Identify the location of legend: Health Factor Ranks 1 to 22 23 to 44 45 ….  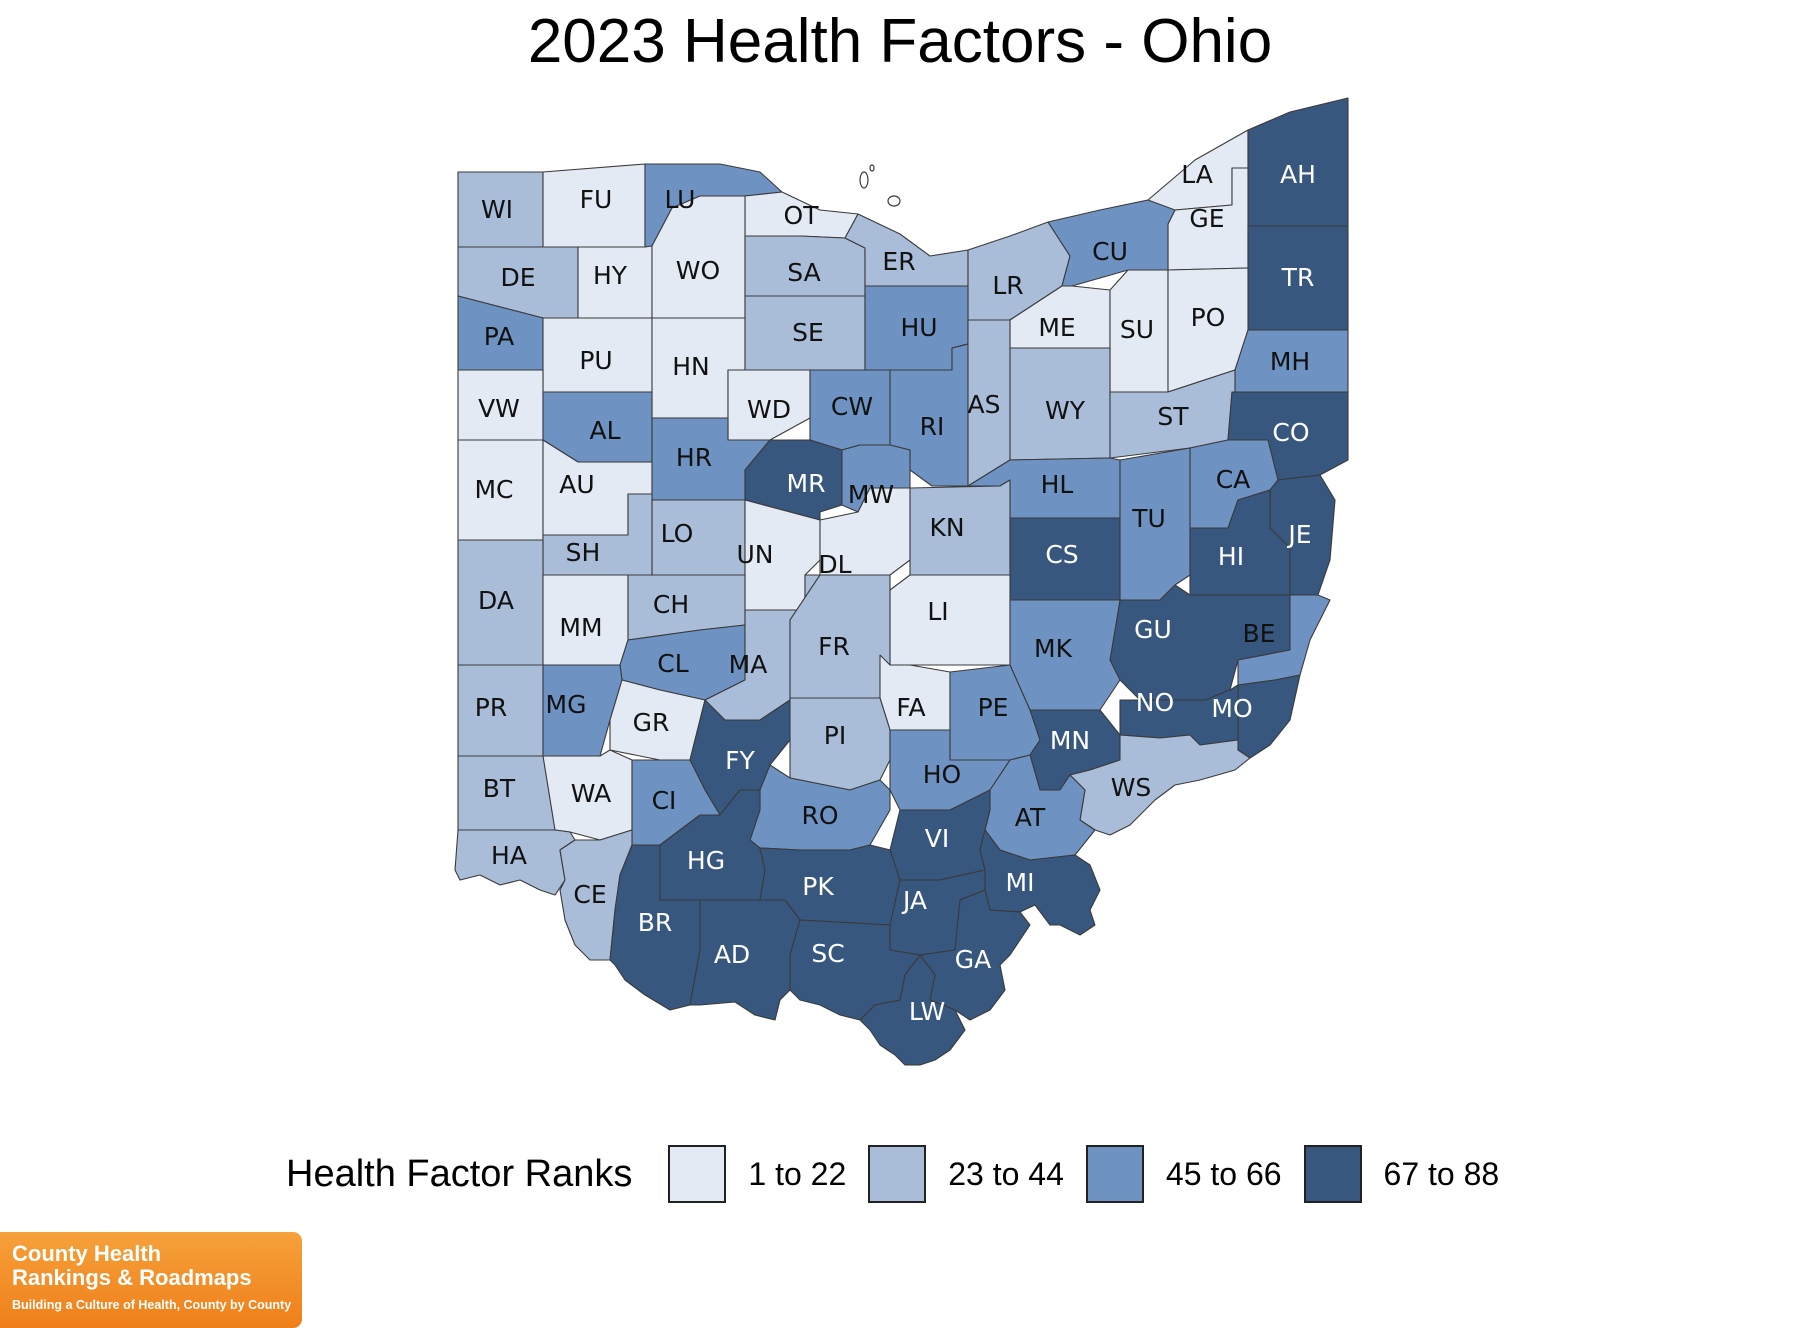
(903, 1174).